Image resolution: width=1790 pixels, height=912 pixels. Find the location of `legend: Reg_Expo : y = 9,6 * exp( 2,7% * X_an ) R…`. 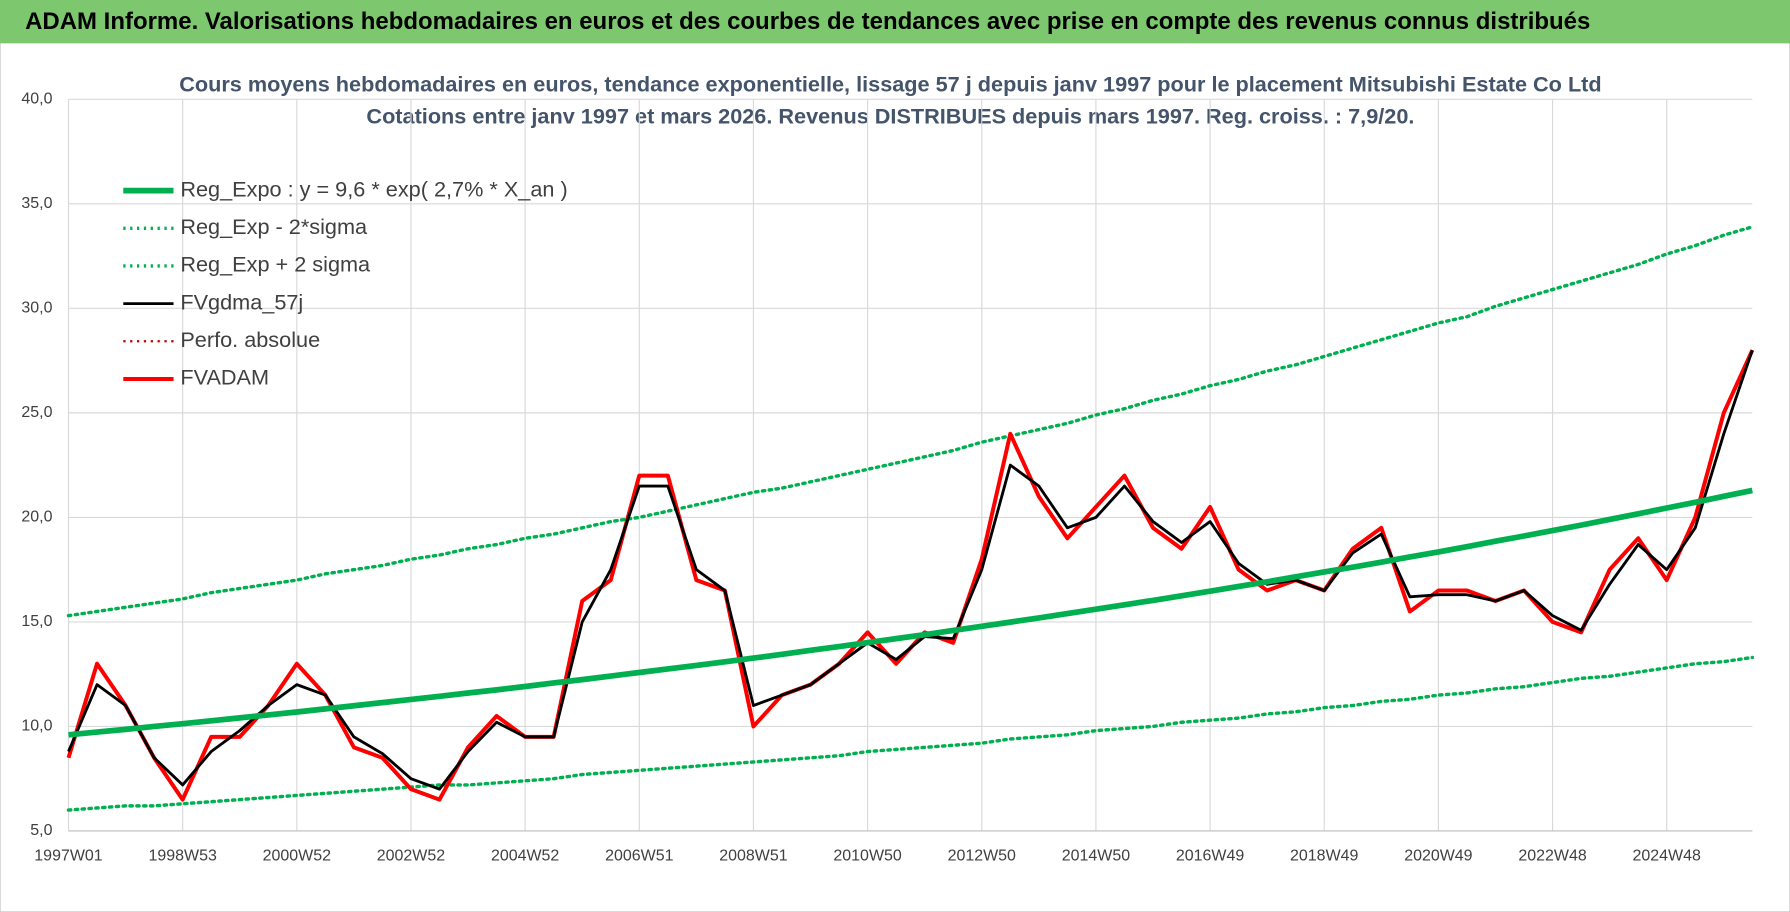

legend: Reg_Expo : y = 9,6 * exp( 2,7% * X_an ) R… is located at coordinates (345, 283).